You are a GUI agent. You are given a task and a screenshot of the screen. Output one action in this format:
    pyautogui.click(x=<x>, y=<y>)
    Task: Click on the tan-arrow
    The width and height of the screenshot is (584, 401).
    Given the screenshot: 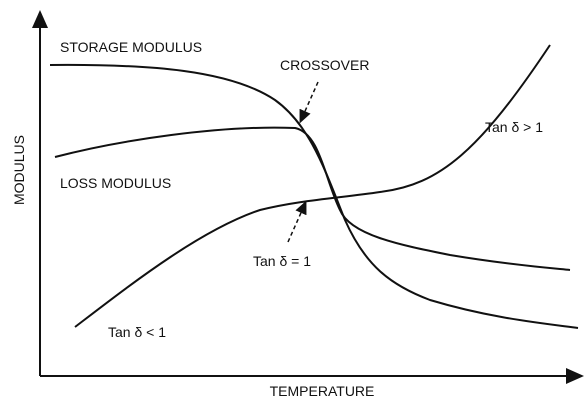 What is the action you would take?
    pyautogui.click(x=297, y=221)
    